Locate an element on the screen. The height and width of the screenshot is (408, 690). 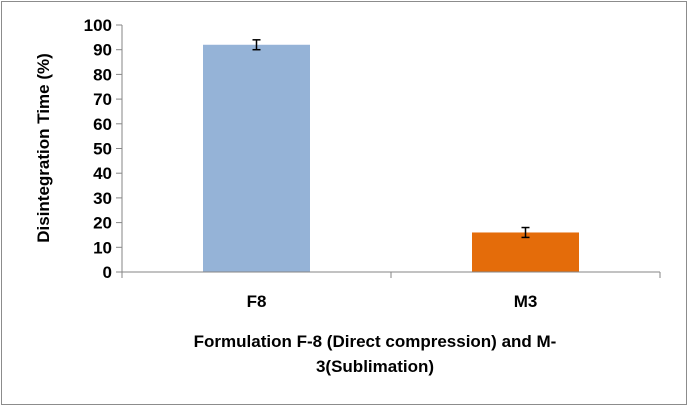
y-tick-label: 90 is located at coordinates (102, 50).